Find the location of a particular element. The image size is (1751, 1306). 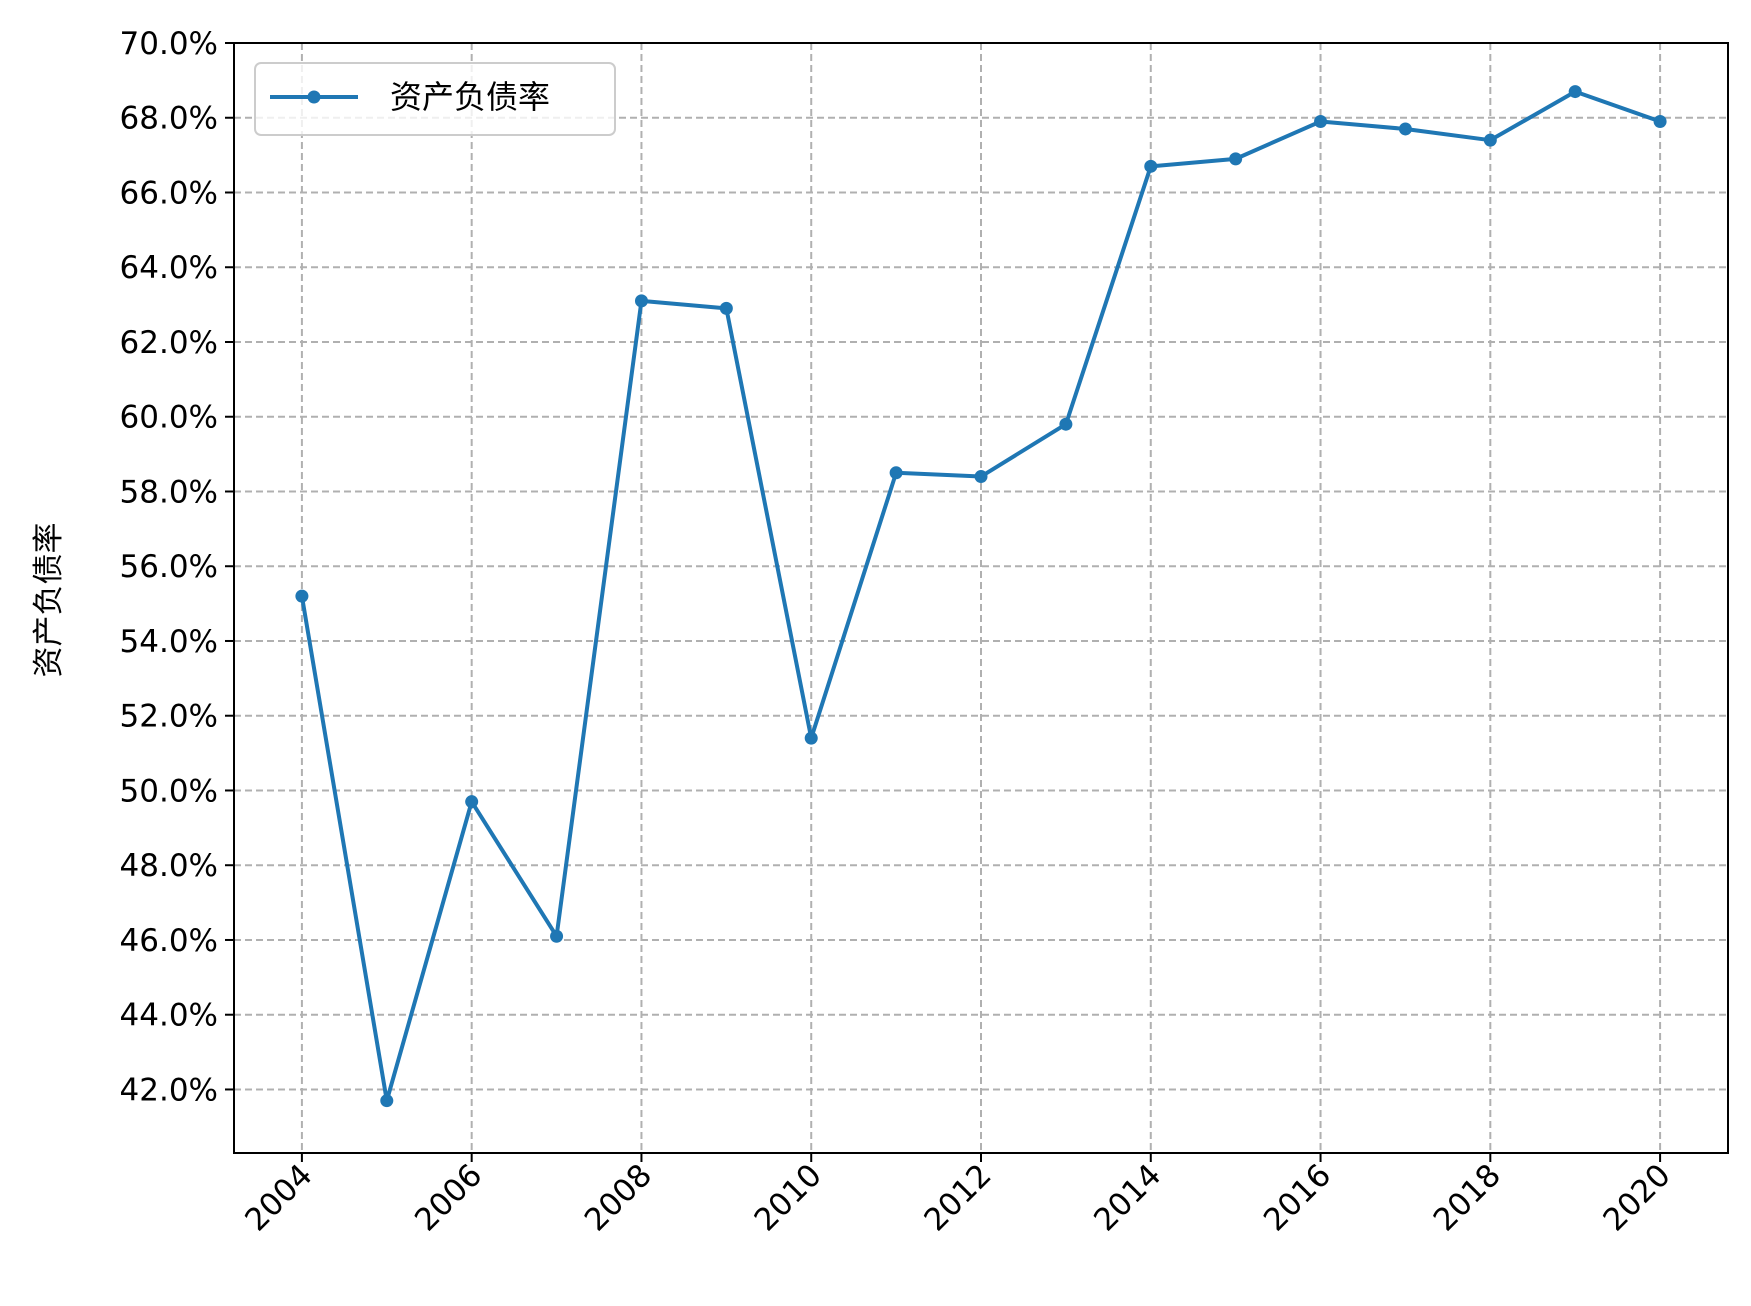

legend-marker-sample is located at coordinates (314, 97).